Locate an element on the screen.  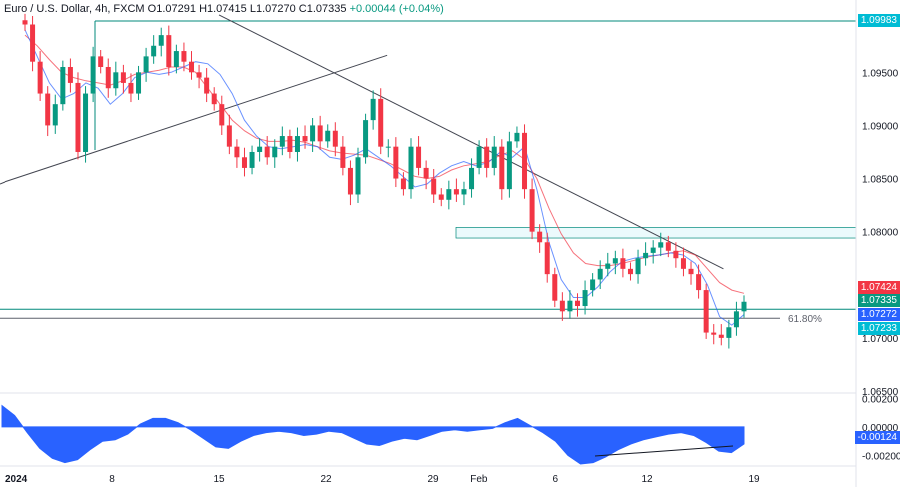
symbol-name: Euro / U.S. Dollar, 4h, FXCM is located at coordinates (74, 9).